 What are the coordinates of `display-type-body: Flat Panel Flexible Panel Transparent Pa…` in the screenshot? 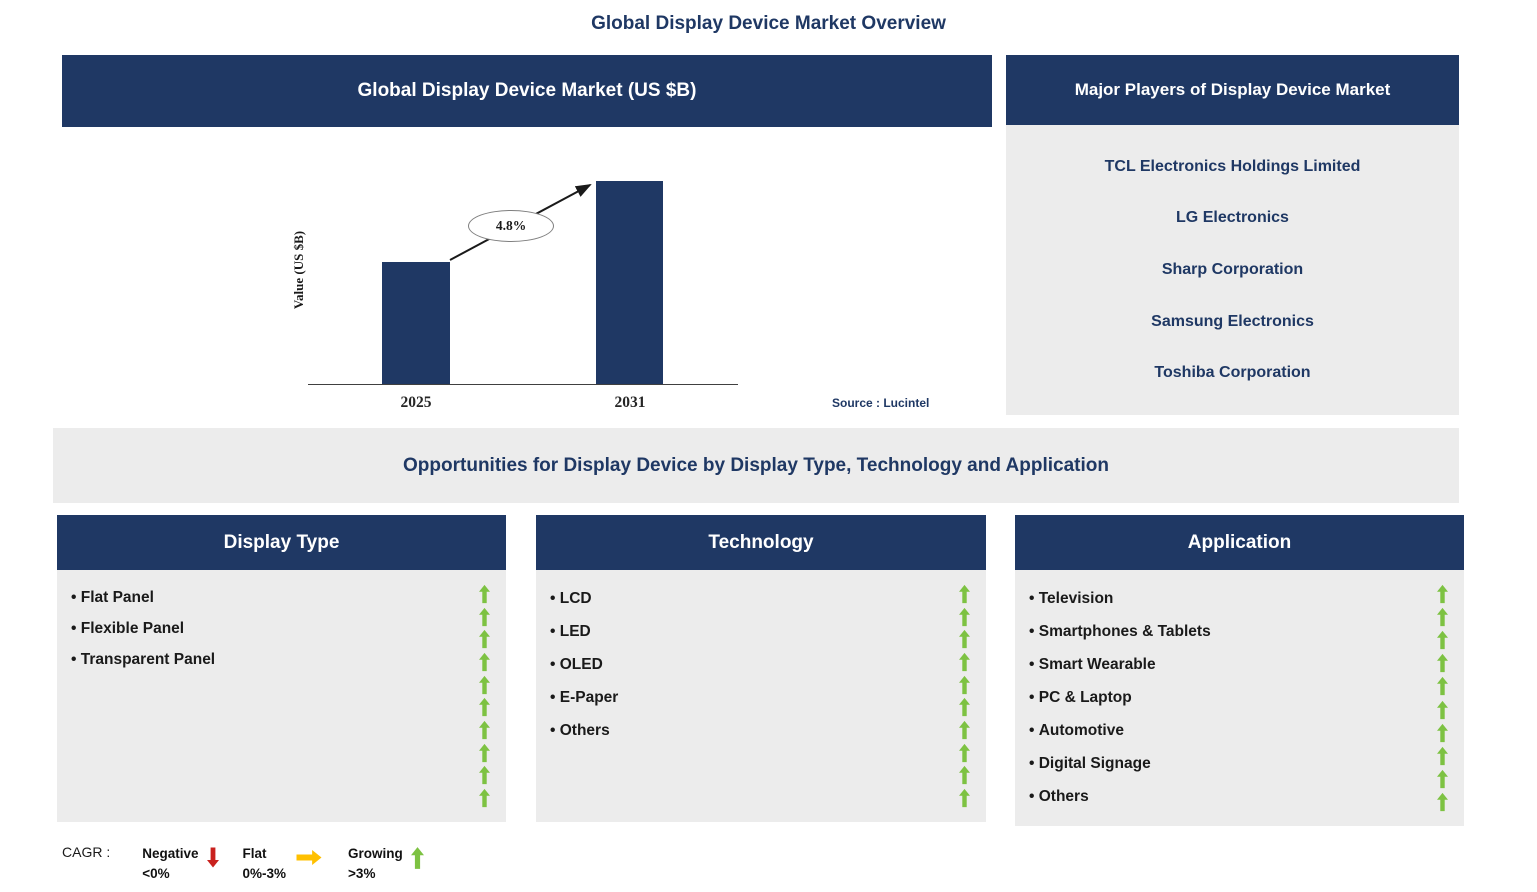 It's located at (281, 696).